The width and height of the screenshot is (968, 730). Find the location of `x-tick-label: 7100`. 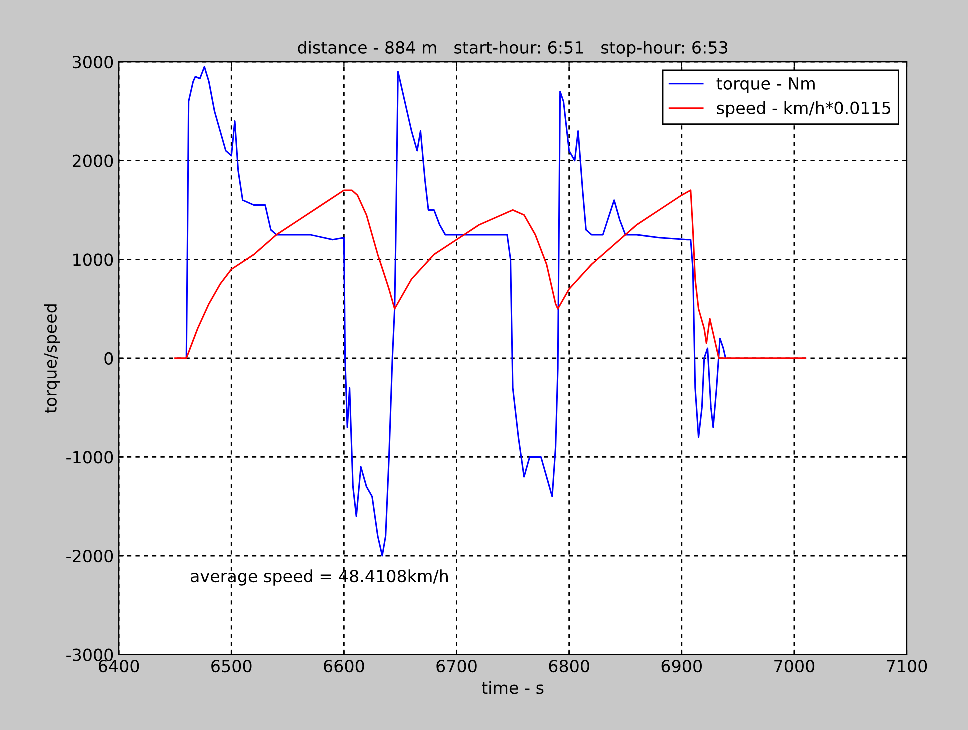

x-tick-label: 7100 is located at coordinates (907, 666).